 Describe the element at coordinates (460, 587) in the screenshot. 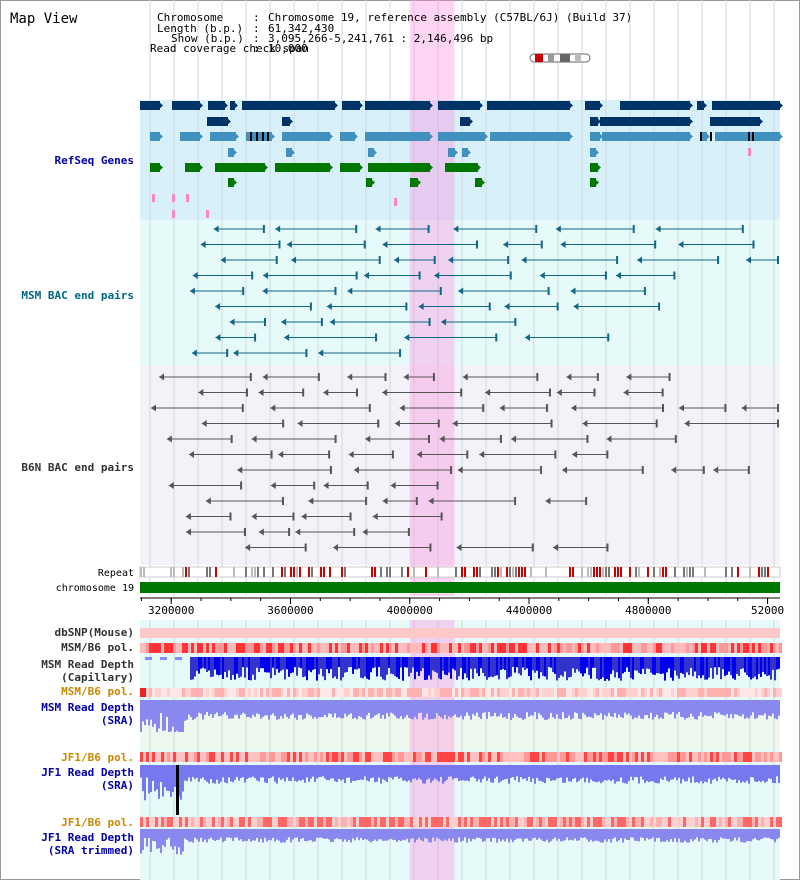

I see `chromosome-bar` at that location.